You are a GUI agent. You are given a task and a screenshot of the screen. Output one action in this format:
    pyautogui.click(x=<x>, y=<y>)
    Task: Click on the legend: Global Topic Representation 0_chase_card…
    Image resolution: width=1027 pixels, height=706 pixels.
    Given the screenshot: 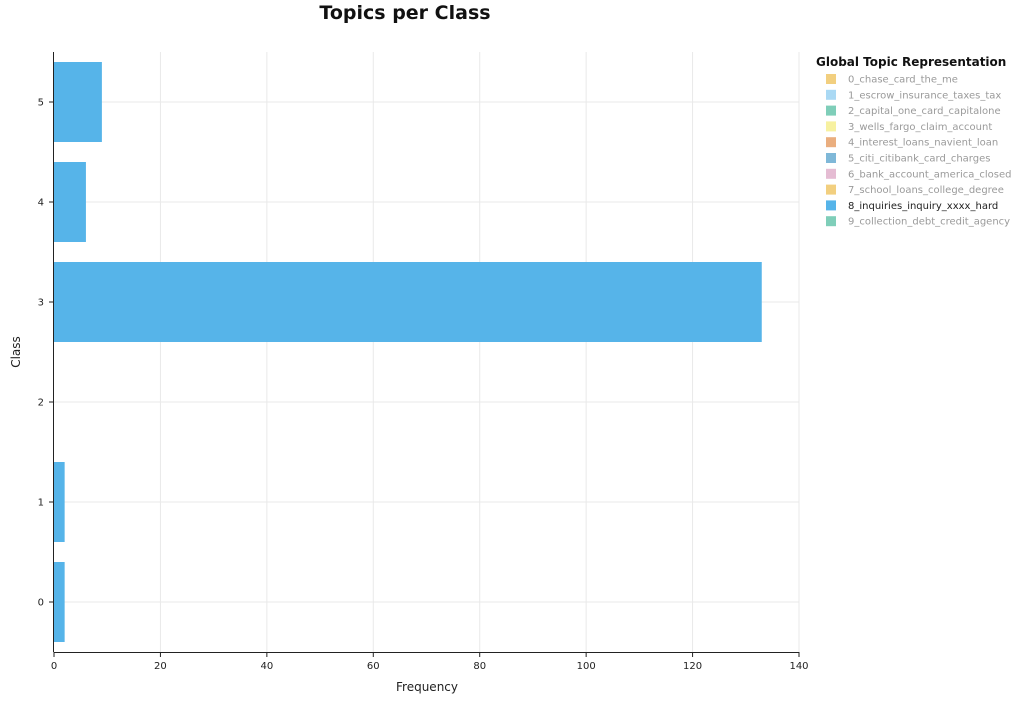 What is the action you would take?
    pyautogui.click(x=913, y=141)
    